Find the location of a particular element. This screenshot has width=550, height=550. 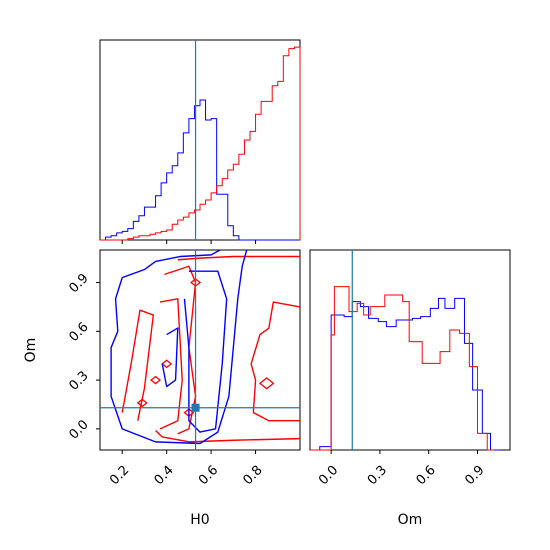

panel-h0-histogram is located at coordinates (200, 141).